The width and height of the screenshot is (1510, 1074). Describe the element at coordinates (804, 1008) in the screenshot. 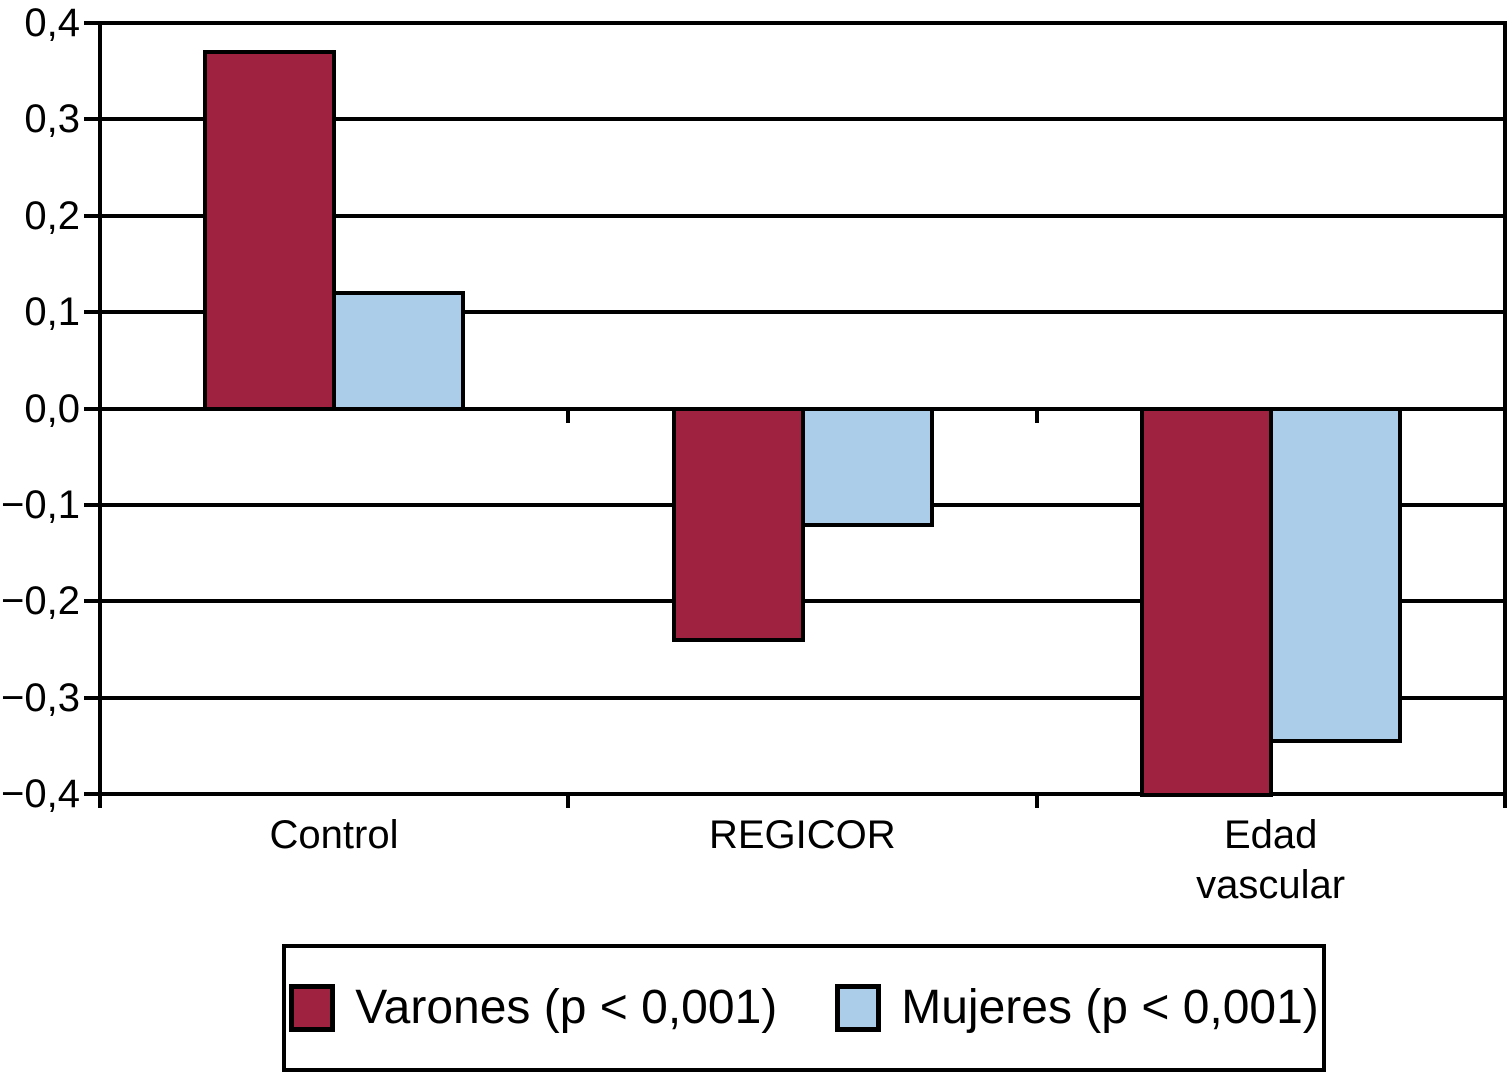

I see `legend: Varones (p < 0,001) Mujeres (p < 0,001)` at that location.